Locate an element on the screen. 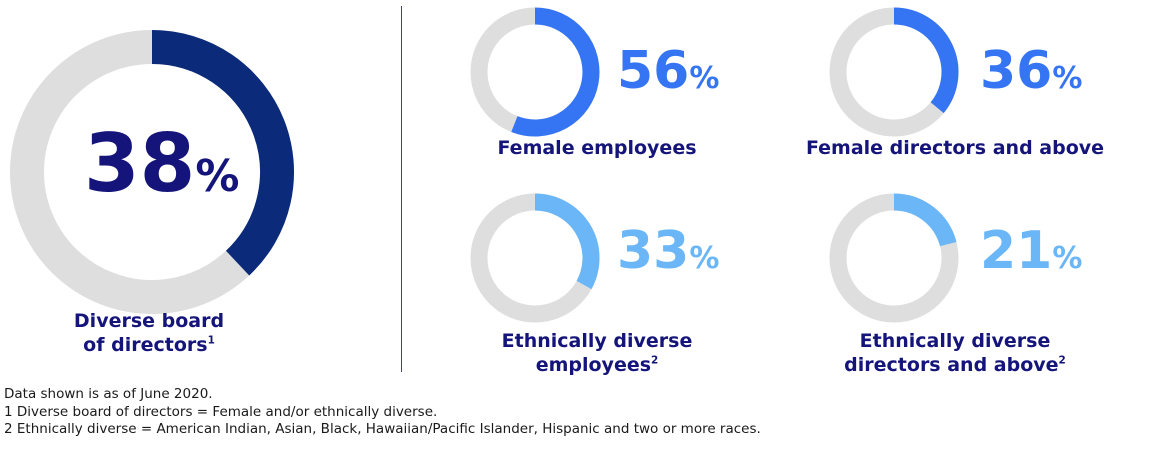  label-line1: Diverse board is located at coordinates (149, 321).